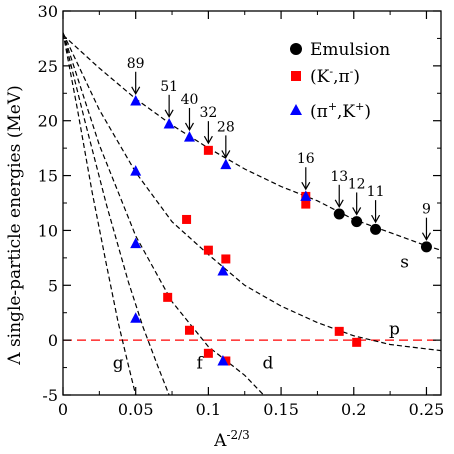 This screenshot has width=454, height=454. Describe the element at coordinates (208, 409) in the screenshot. I see `x-tick-label-2: 0.1` at that location.